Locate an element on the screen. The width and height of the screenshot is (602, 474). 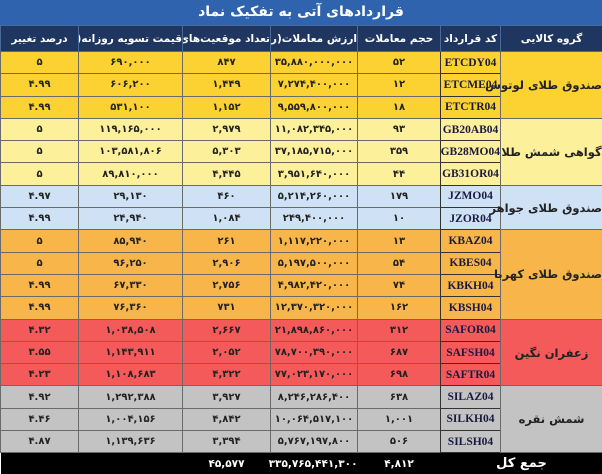
group-name: صندوق طلای لوتوس is located at coordinates (551, 85).